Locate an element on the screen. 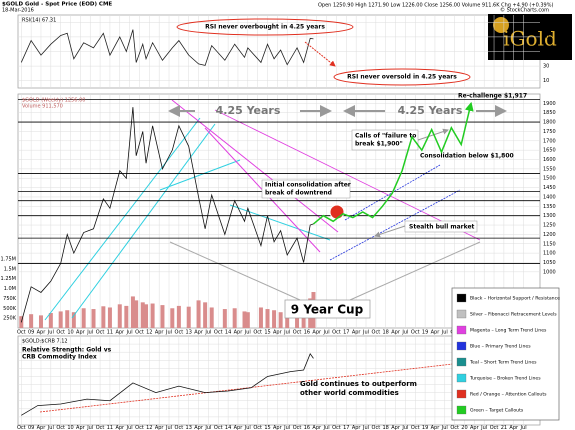 Image resolution: width=575 pixels, height=430 pixels. x-tick-label: 17 is located at coordinates (346, 333).